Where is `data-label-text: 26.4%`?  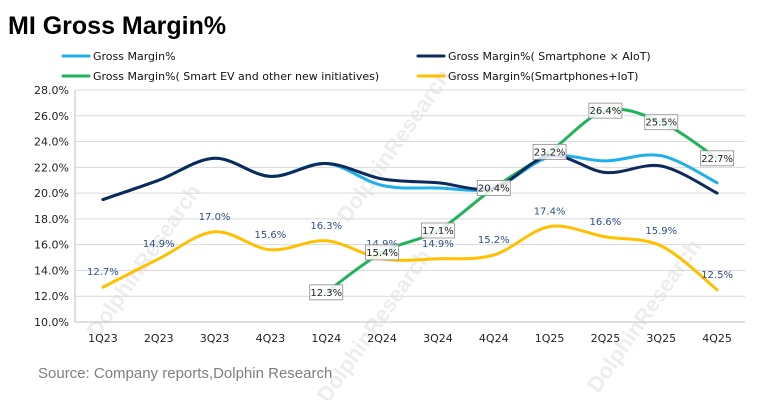
data-label-text: 26.4% is located at coordinates (606, 111).